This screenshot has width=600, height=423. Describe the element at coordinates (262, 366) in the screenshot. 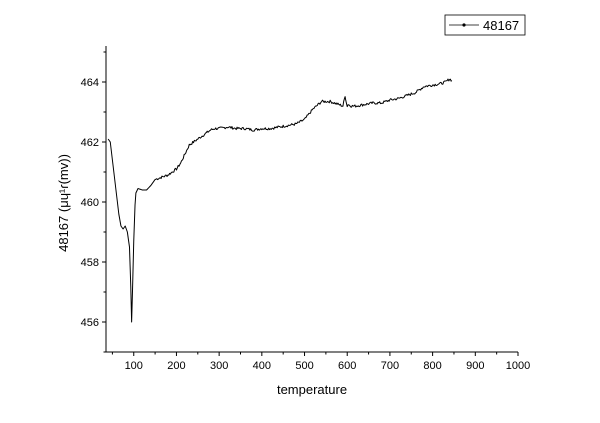

I see `x-tick-label: 400` at that location.